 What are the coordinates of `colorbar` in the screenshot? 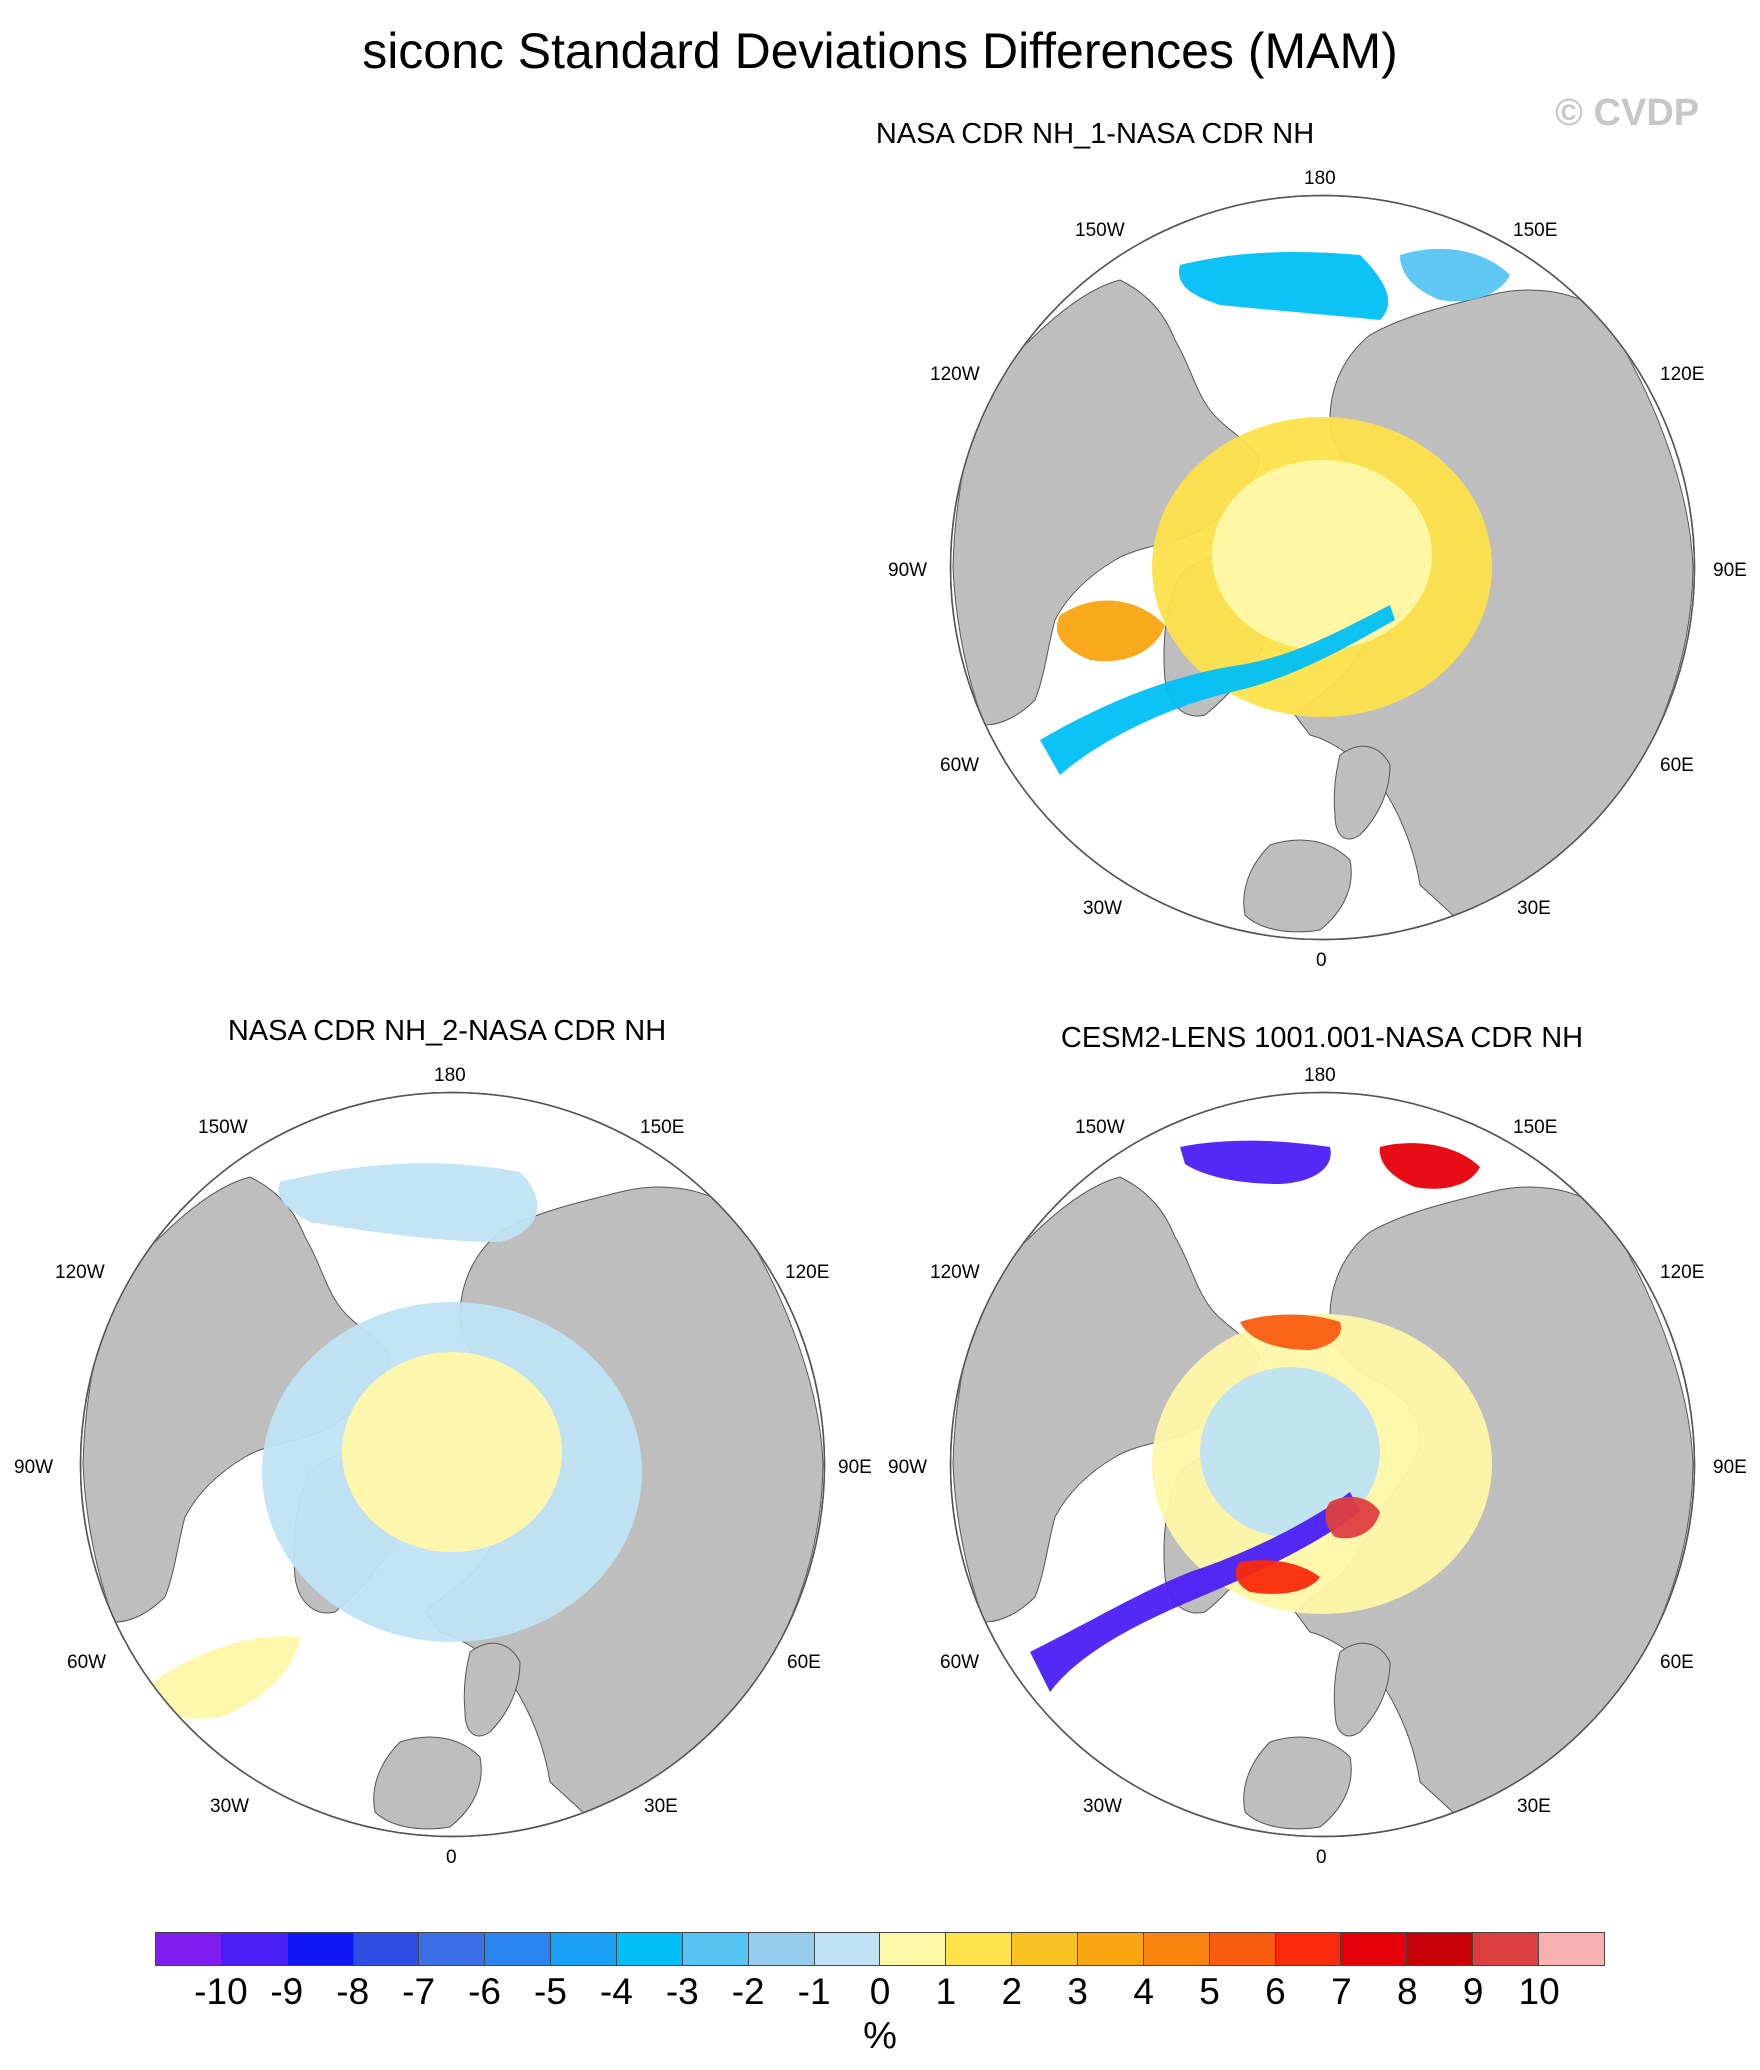 It's located at (880, 1949).